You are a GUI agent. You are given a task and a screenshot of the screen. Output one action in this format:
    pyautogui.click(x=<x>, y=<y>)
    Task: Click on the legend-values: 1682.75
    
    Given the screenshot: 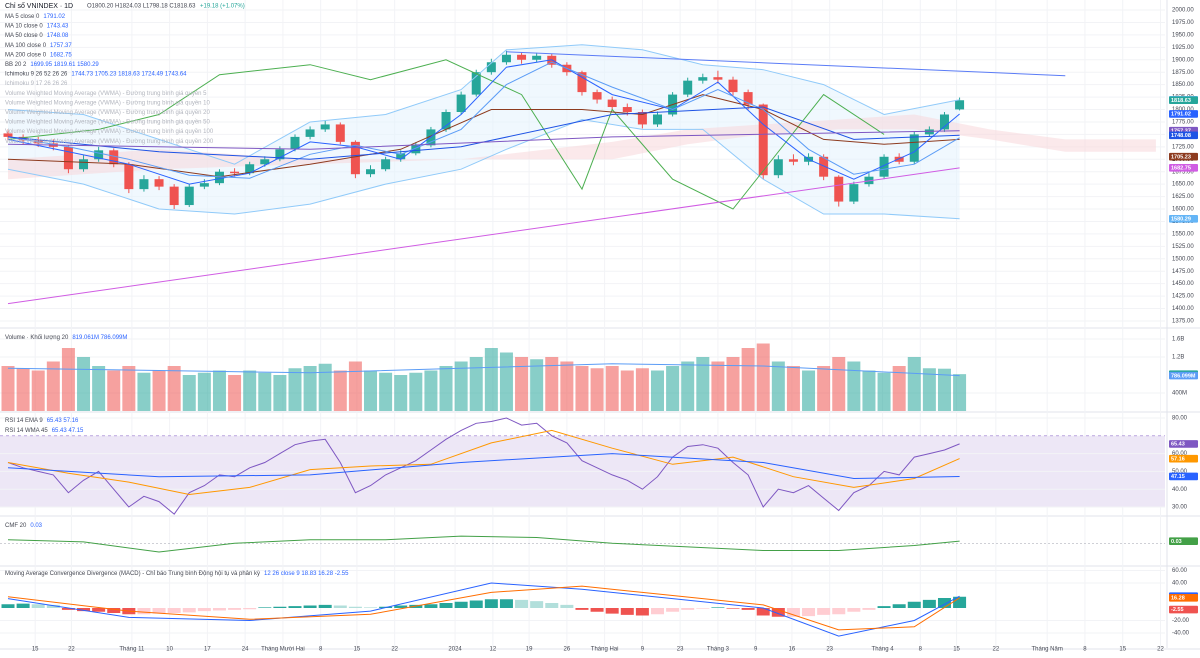 What is the action you would take?
    pyautogui.click(x=61, y=55)
    